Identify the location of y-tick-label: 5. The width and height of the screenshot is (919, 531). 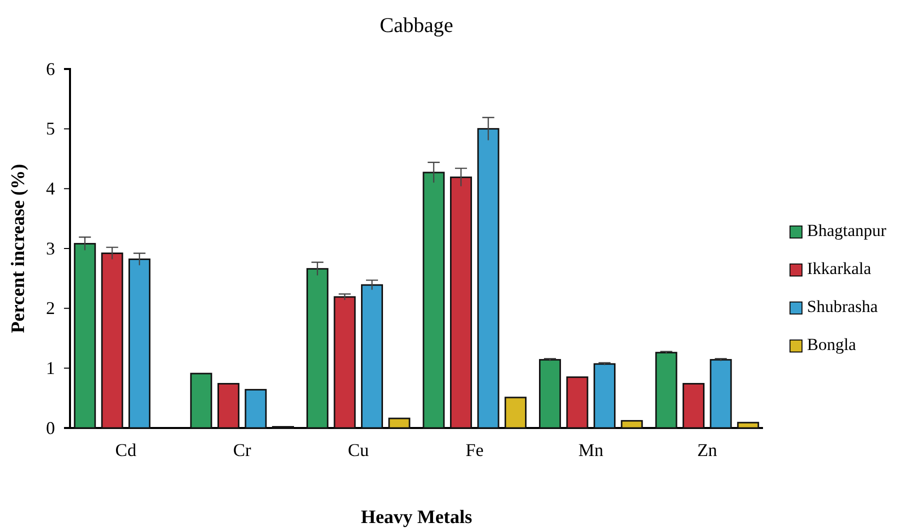
(50, 128).